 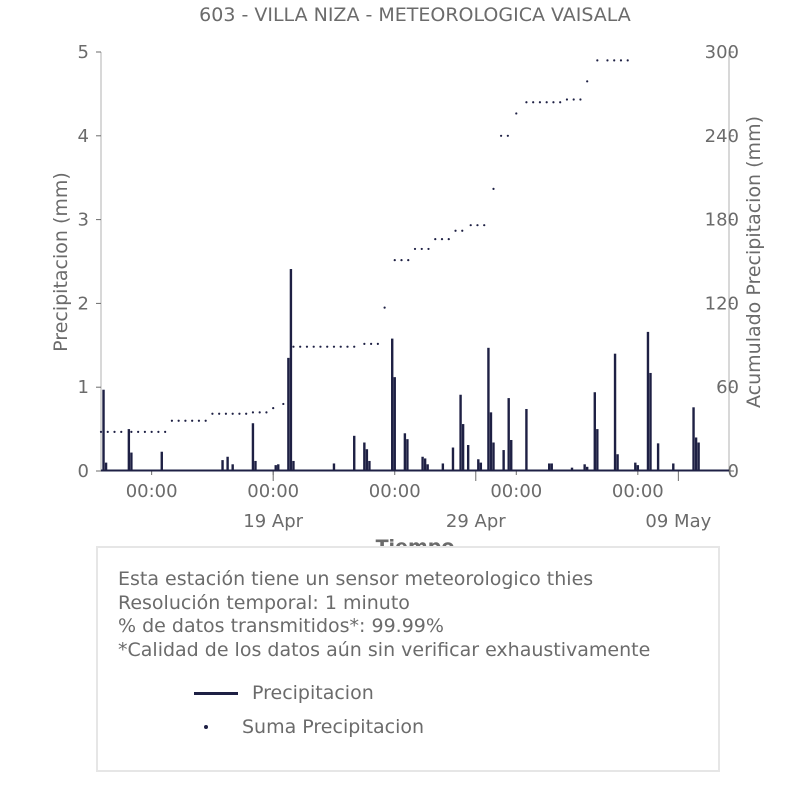 I want to click on x-major-tick-label: 29 Apr, so click(x=476, y=521).